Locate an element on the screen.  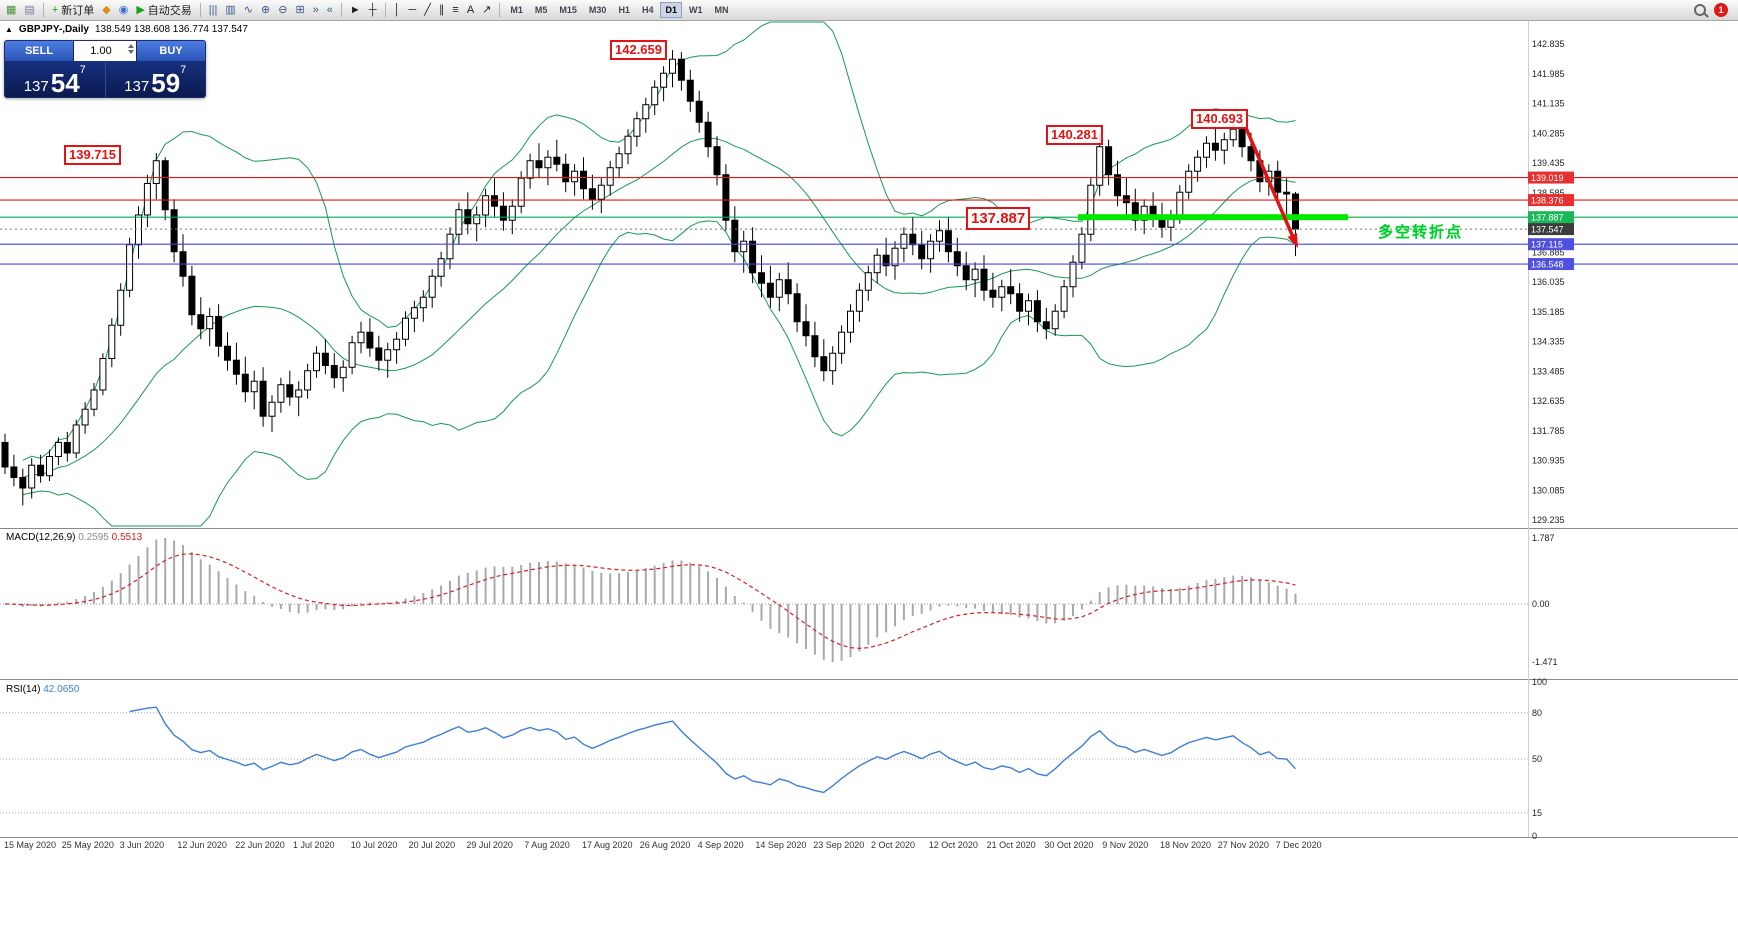
buy-price-button: 137 59 7 is located at coordinates (156, 79).